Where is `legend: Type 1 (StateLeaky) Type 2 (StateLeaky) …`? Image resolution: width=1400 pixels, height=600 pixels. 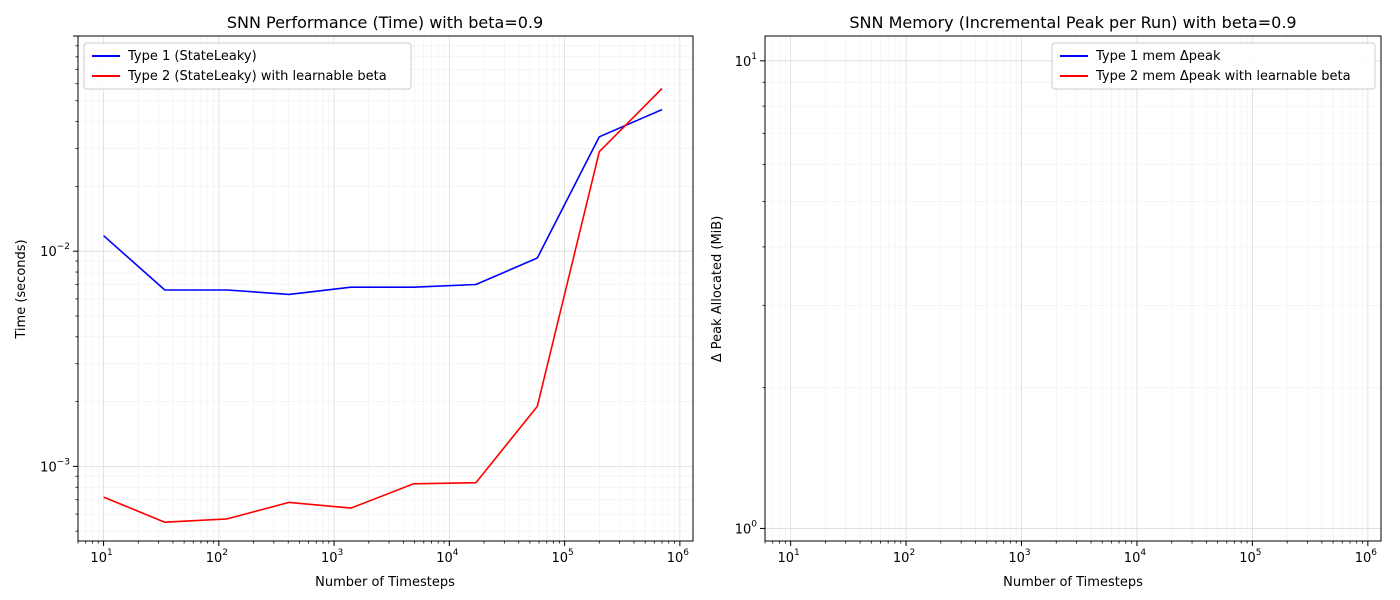
legend: Type 1 (StateLeaky) Type 2 (StateLeaky) … is located at coordinates (247, 66).